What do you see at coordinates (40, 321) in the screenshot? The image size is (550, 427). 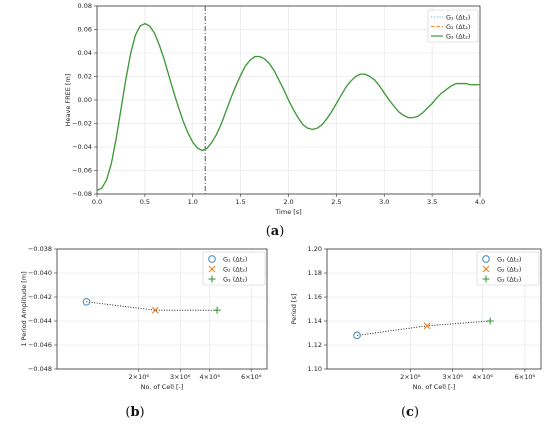 I see `y-tick-label: −0.044` at bounding box center [40, 321].